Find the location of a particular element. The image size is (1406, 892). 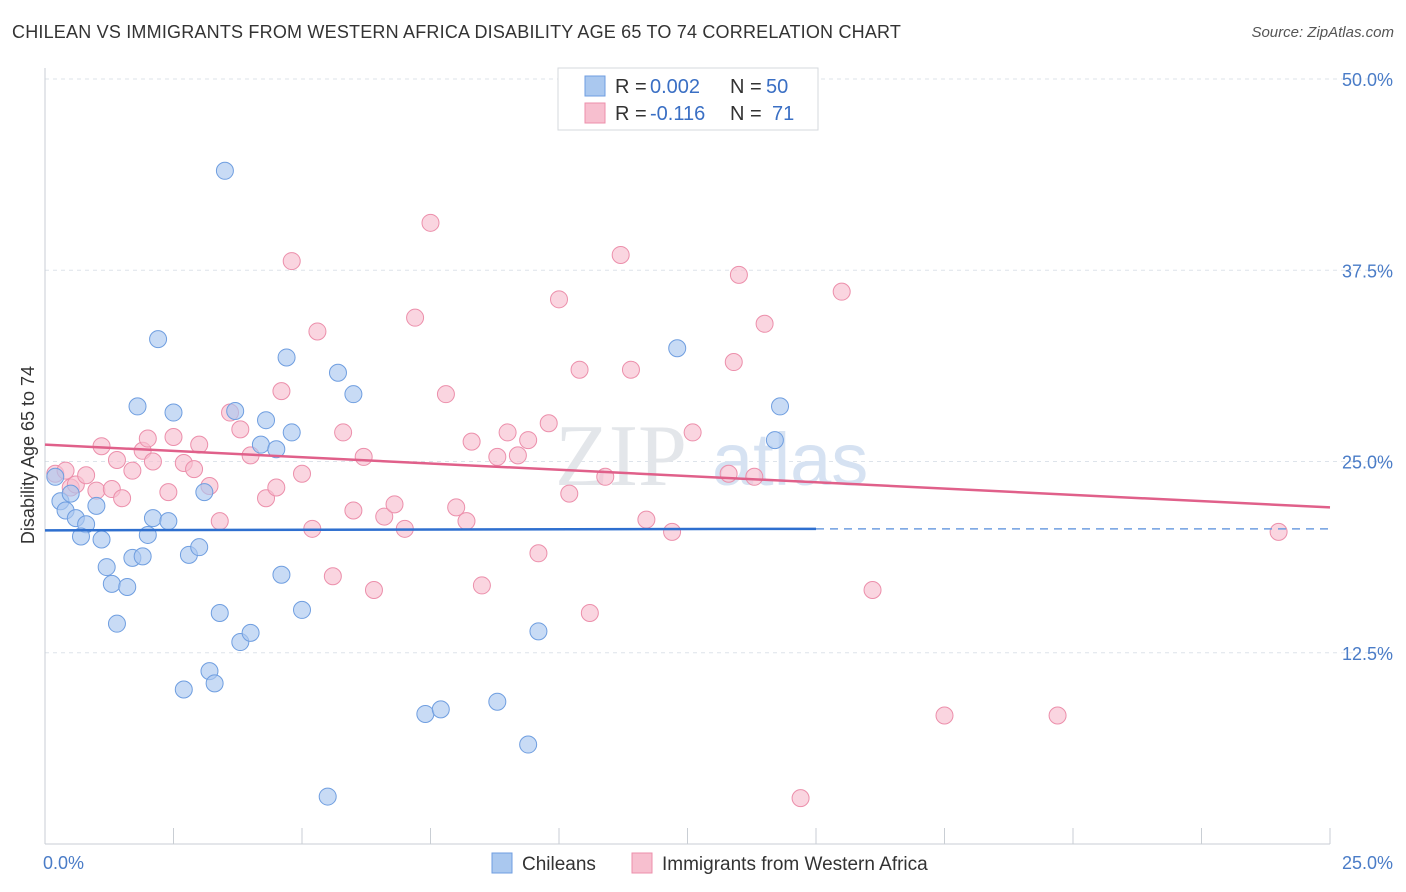

bottom-legend: Chileans Immigrants from Western Africa is located at coordinates (709, 863).